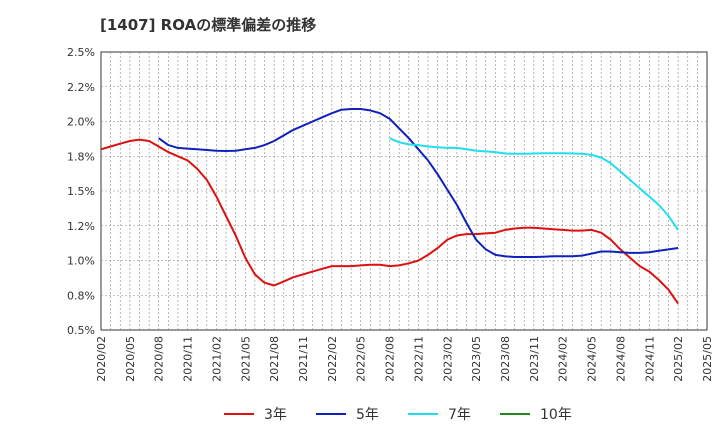 The width and height of the screenshot is (720, 440). What do you see at coordinates (459, 415) in the screenshot?
I see `legend-label: 7年` at bounding box center [459, 415].